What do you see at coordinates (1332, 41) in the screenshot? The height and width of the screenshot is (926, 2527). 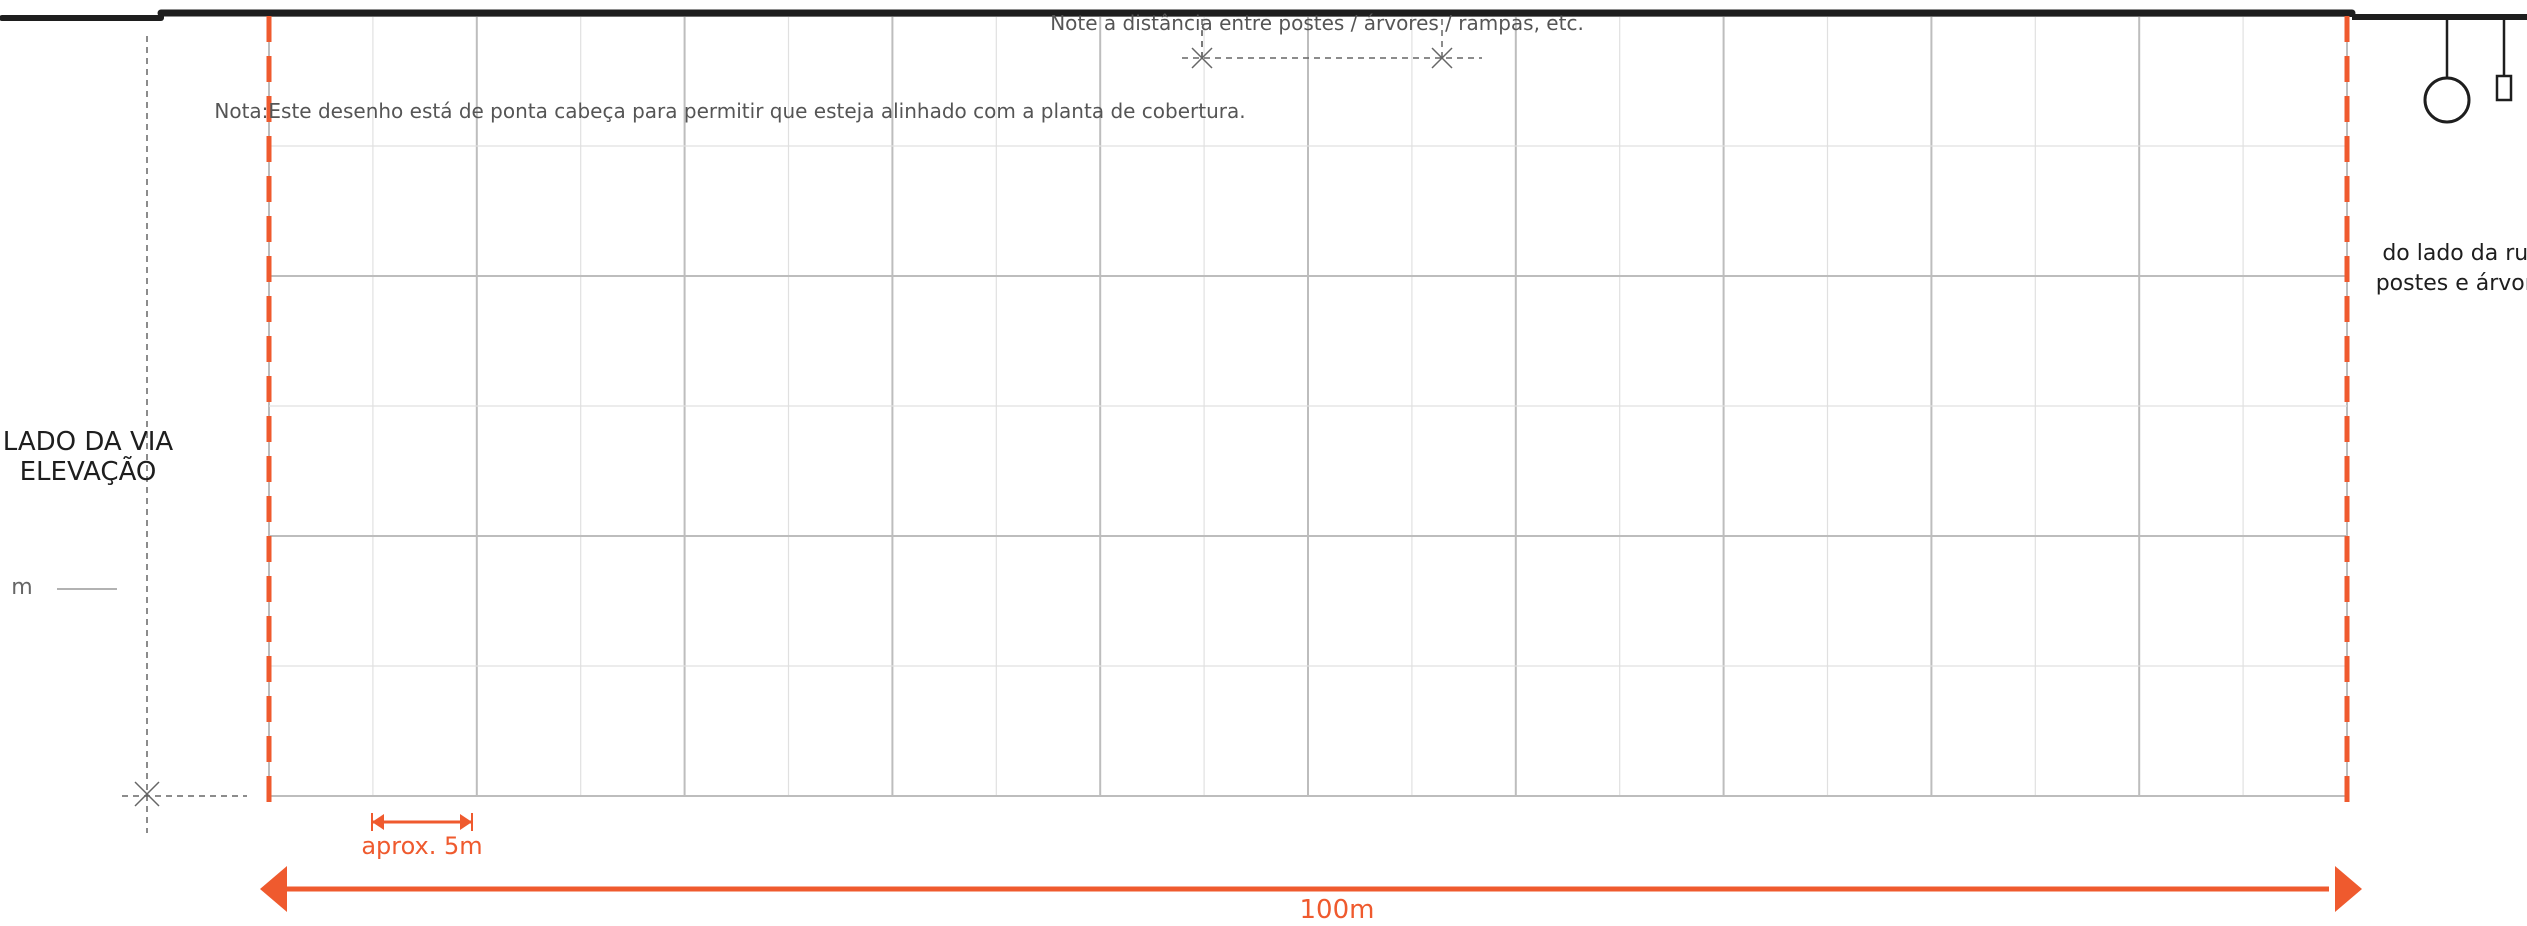 I see `distance-note-markers` at bounding box center [1332, 41].